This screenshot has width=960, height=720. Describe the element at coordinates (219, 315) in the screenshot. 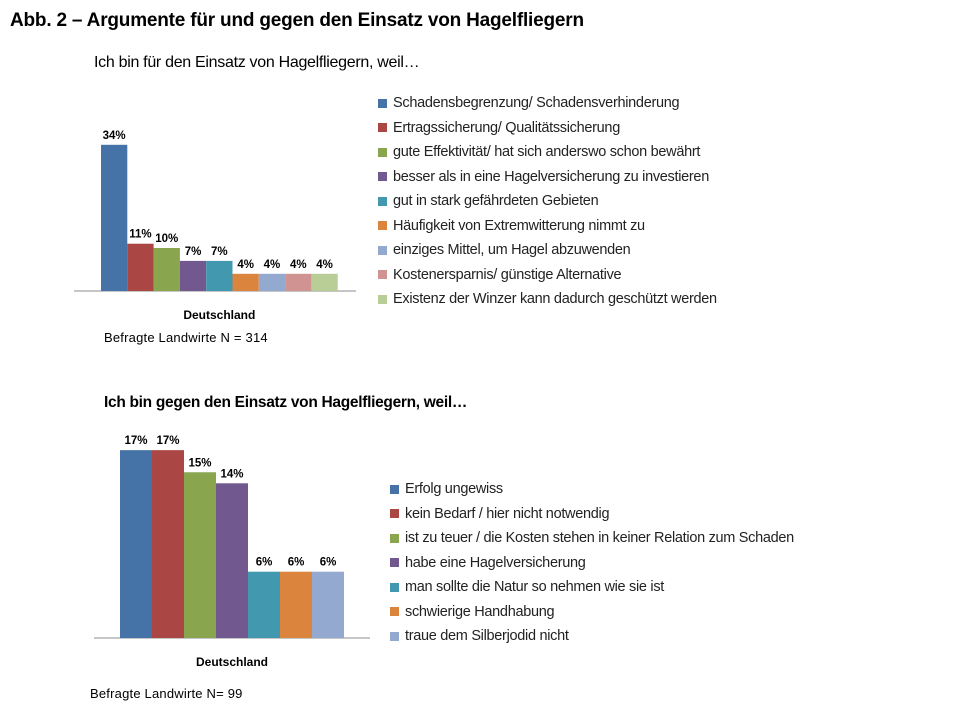

I see `chart1-category-label: Deutschland` at that location.